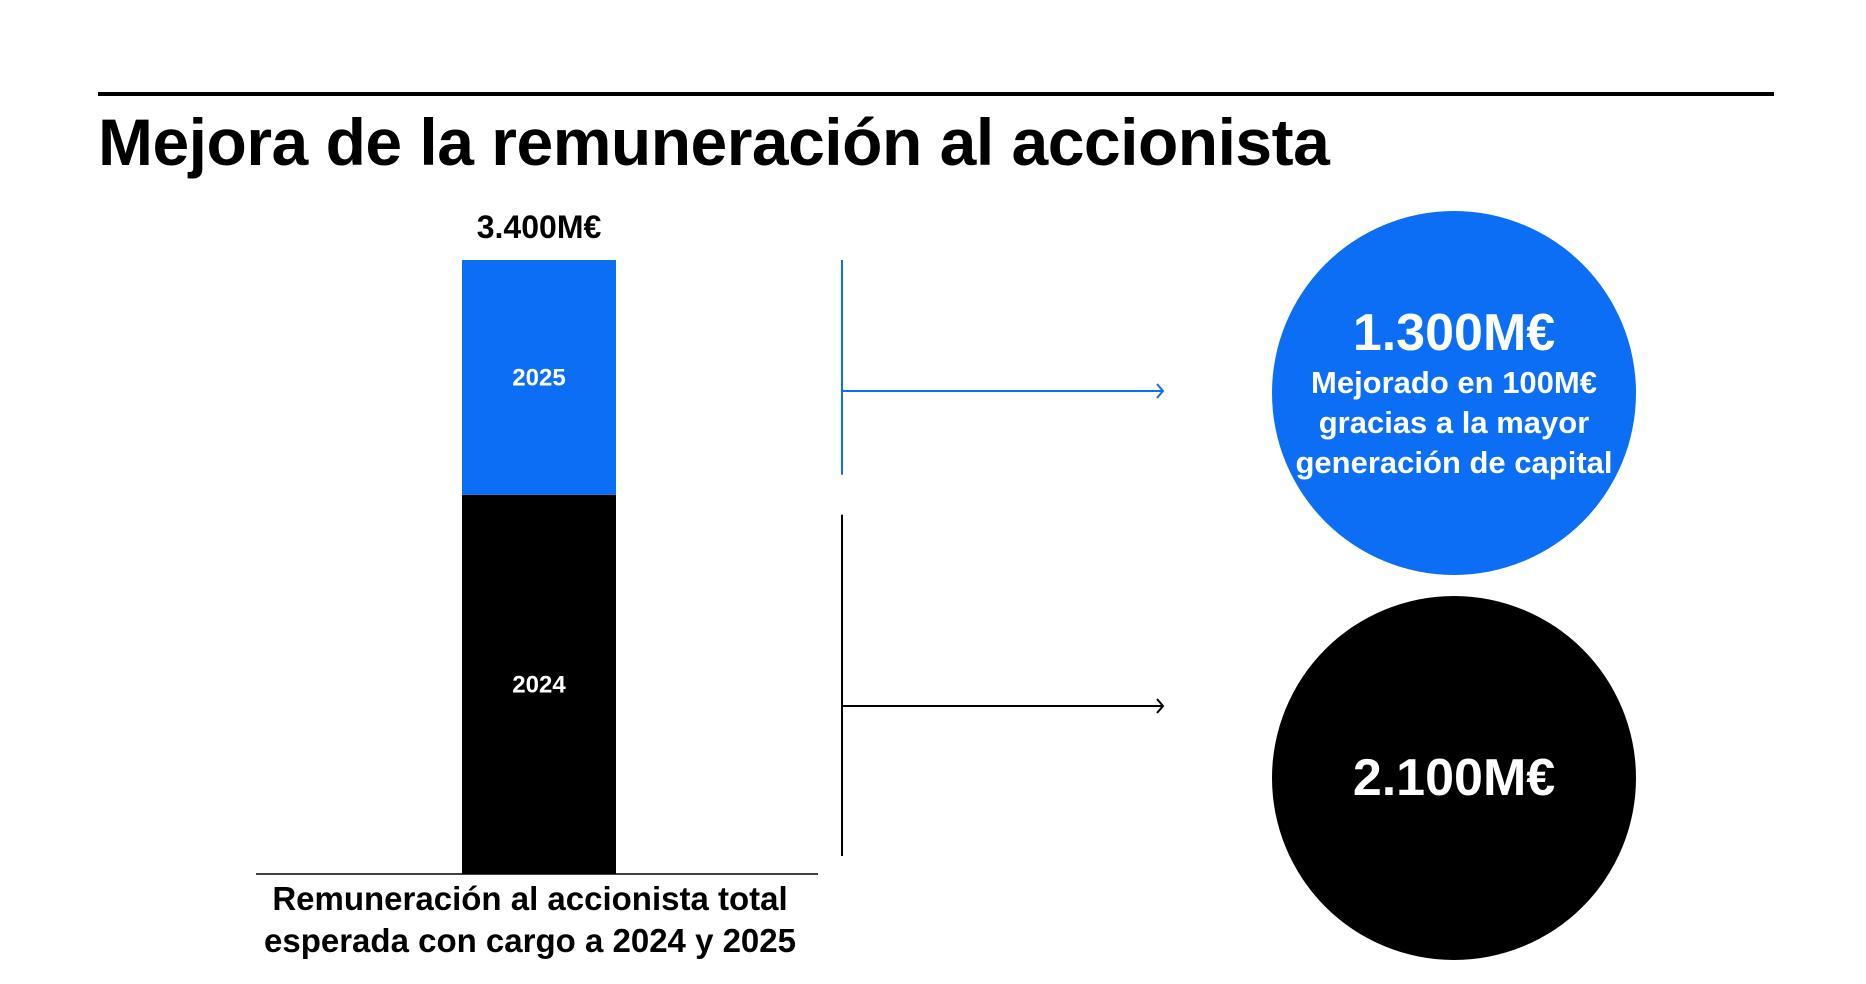 This screenshot has width=1866, height=984. I want to click on callout-circle-2024: 2.100M€, so click(1454, 778).